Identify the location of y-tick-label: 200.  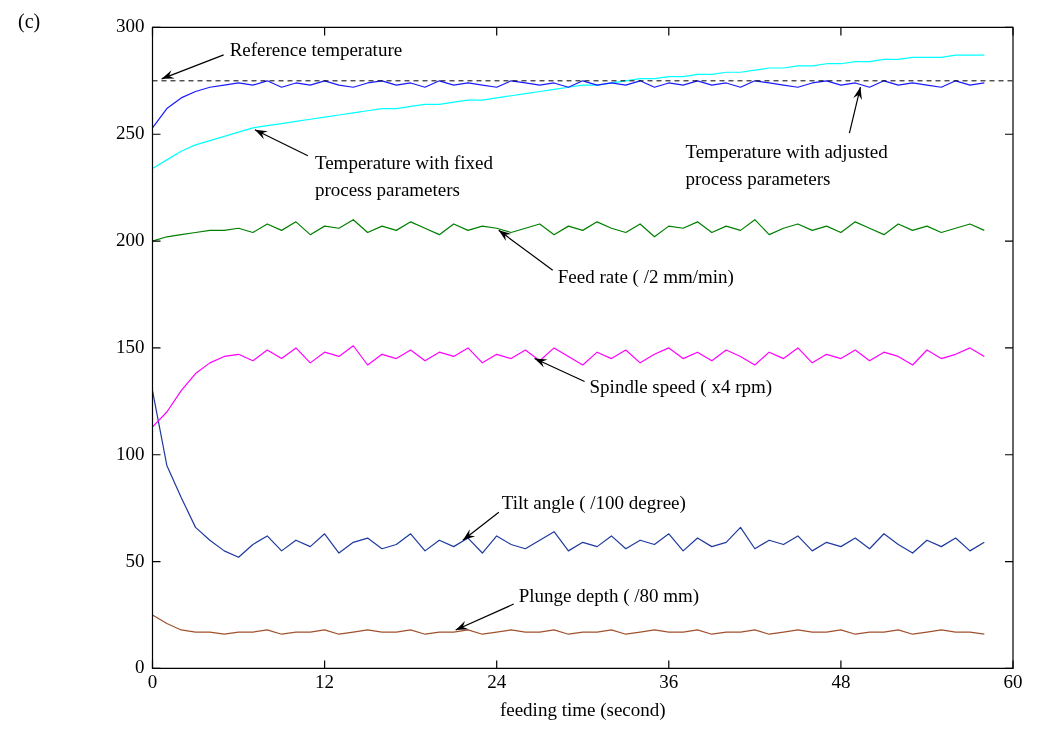
(130, 240).